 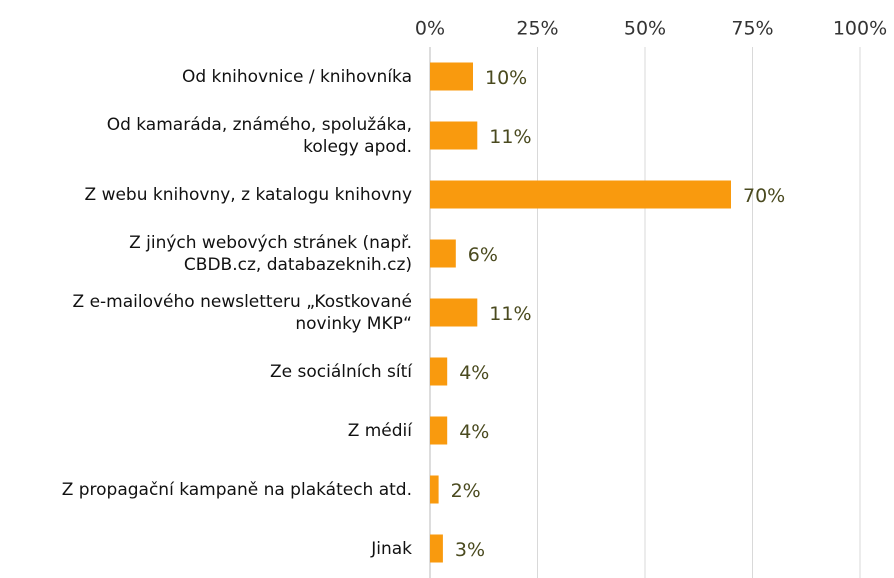 What do you see at coordinates (860, 29) in the screenshot?
I see `x-tick-label: 100%` at bounding box center [860, 29].